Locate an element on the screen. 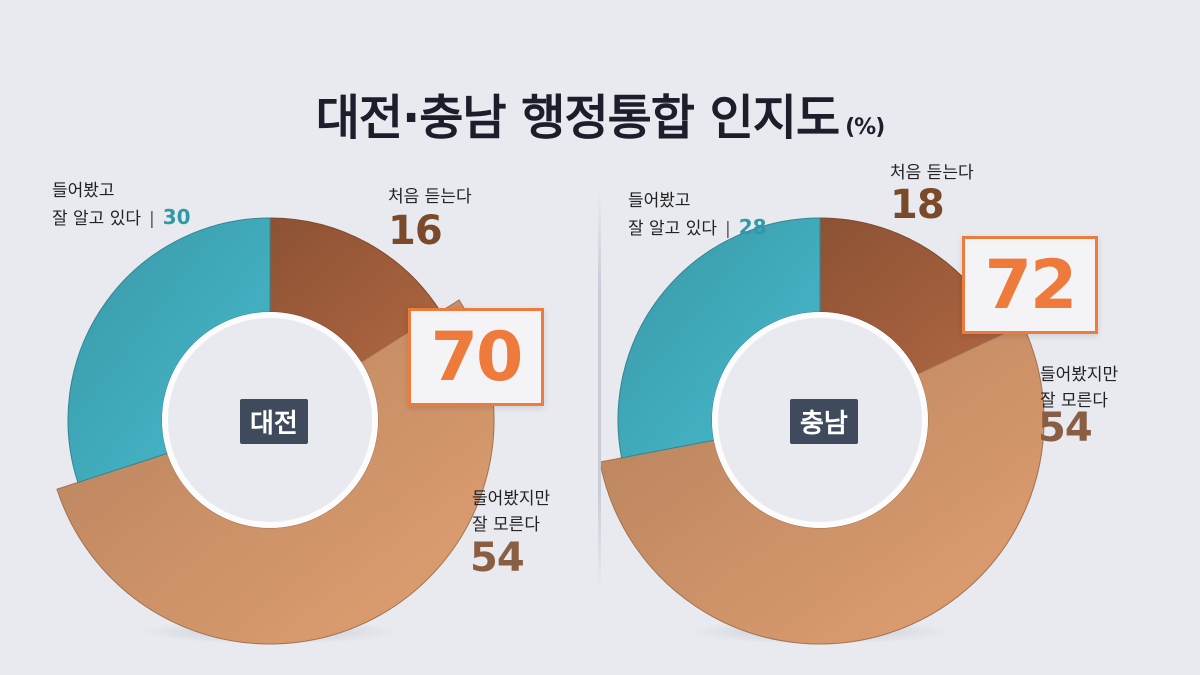 This screenshot has width=1200, height=675. right-unsure-label: 들어봤지만 잘 모른다 is located at coordinates (1079, 388).